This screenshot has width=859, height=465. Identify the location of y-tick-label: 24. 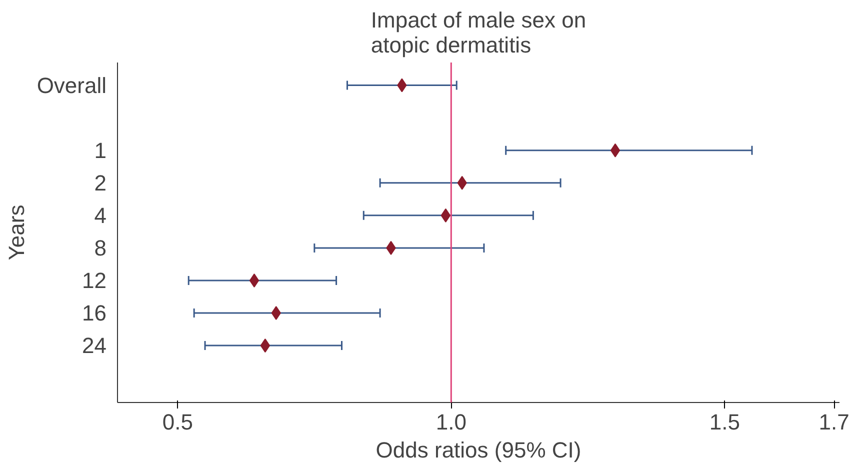
(94, 345).